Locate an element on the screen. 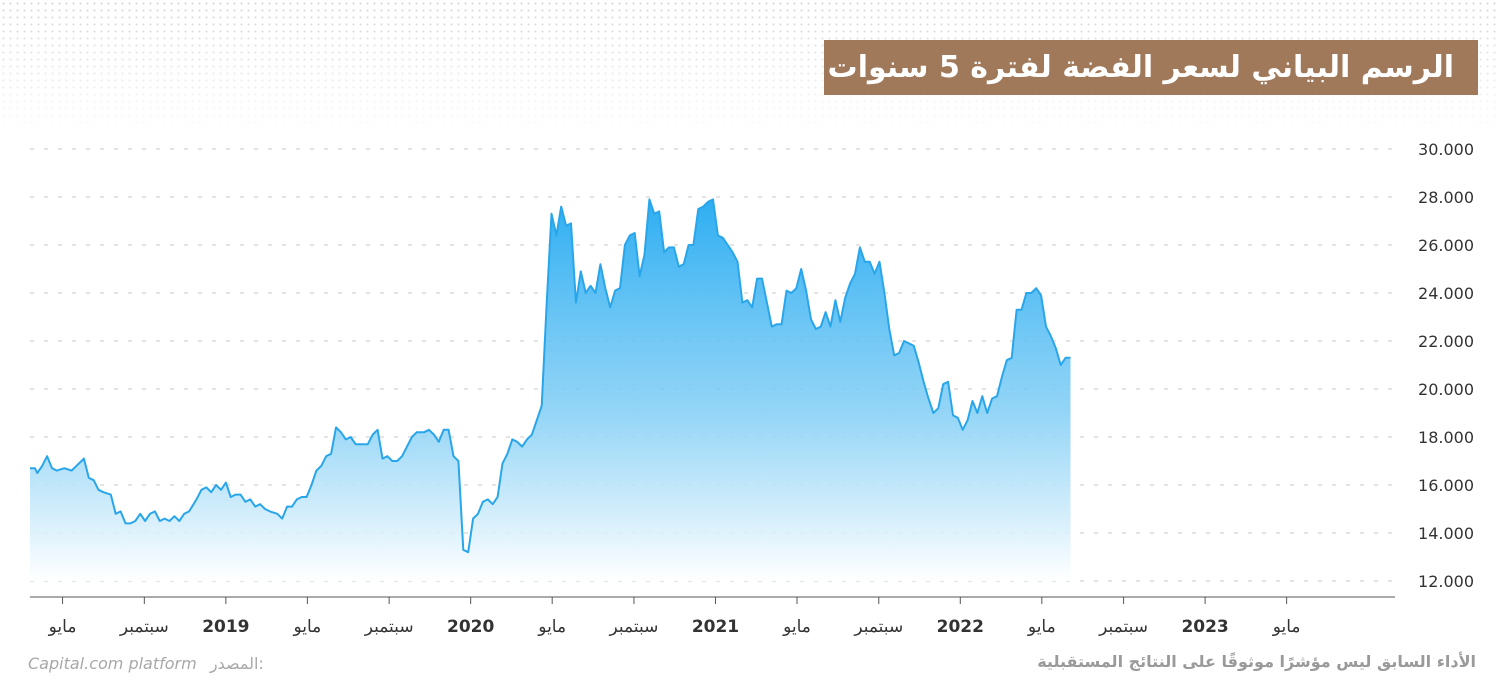 Image resolution: width=1500 pixels, height=694 pixels. y-tick-label: 20.000 is located at coordinates (1446, 389).